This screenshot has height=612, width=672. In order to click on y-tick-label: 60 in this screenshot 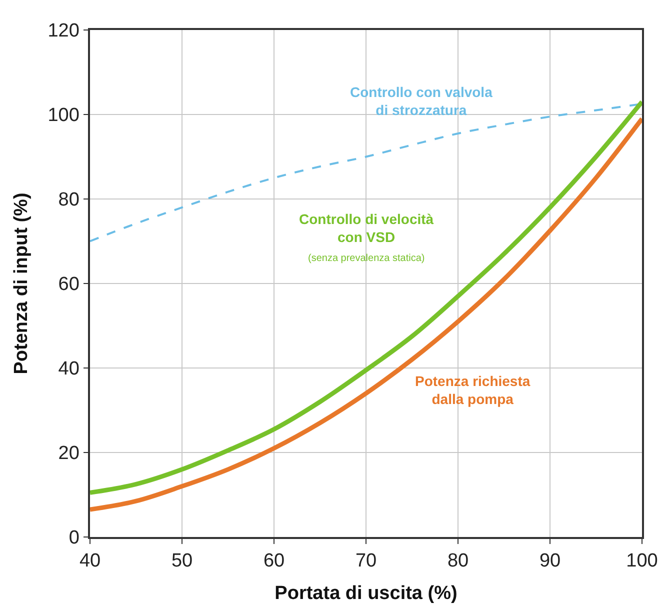, I will do `click(69, 285)`.